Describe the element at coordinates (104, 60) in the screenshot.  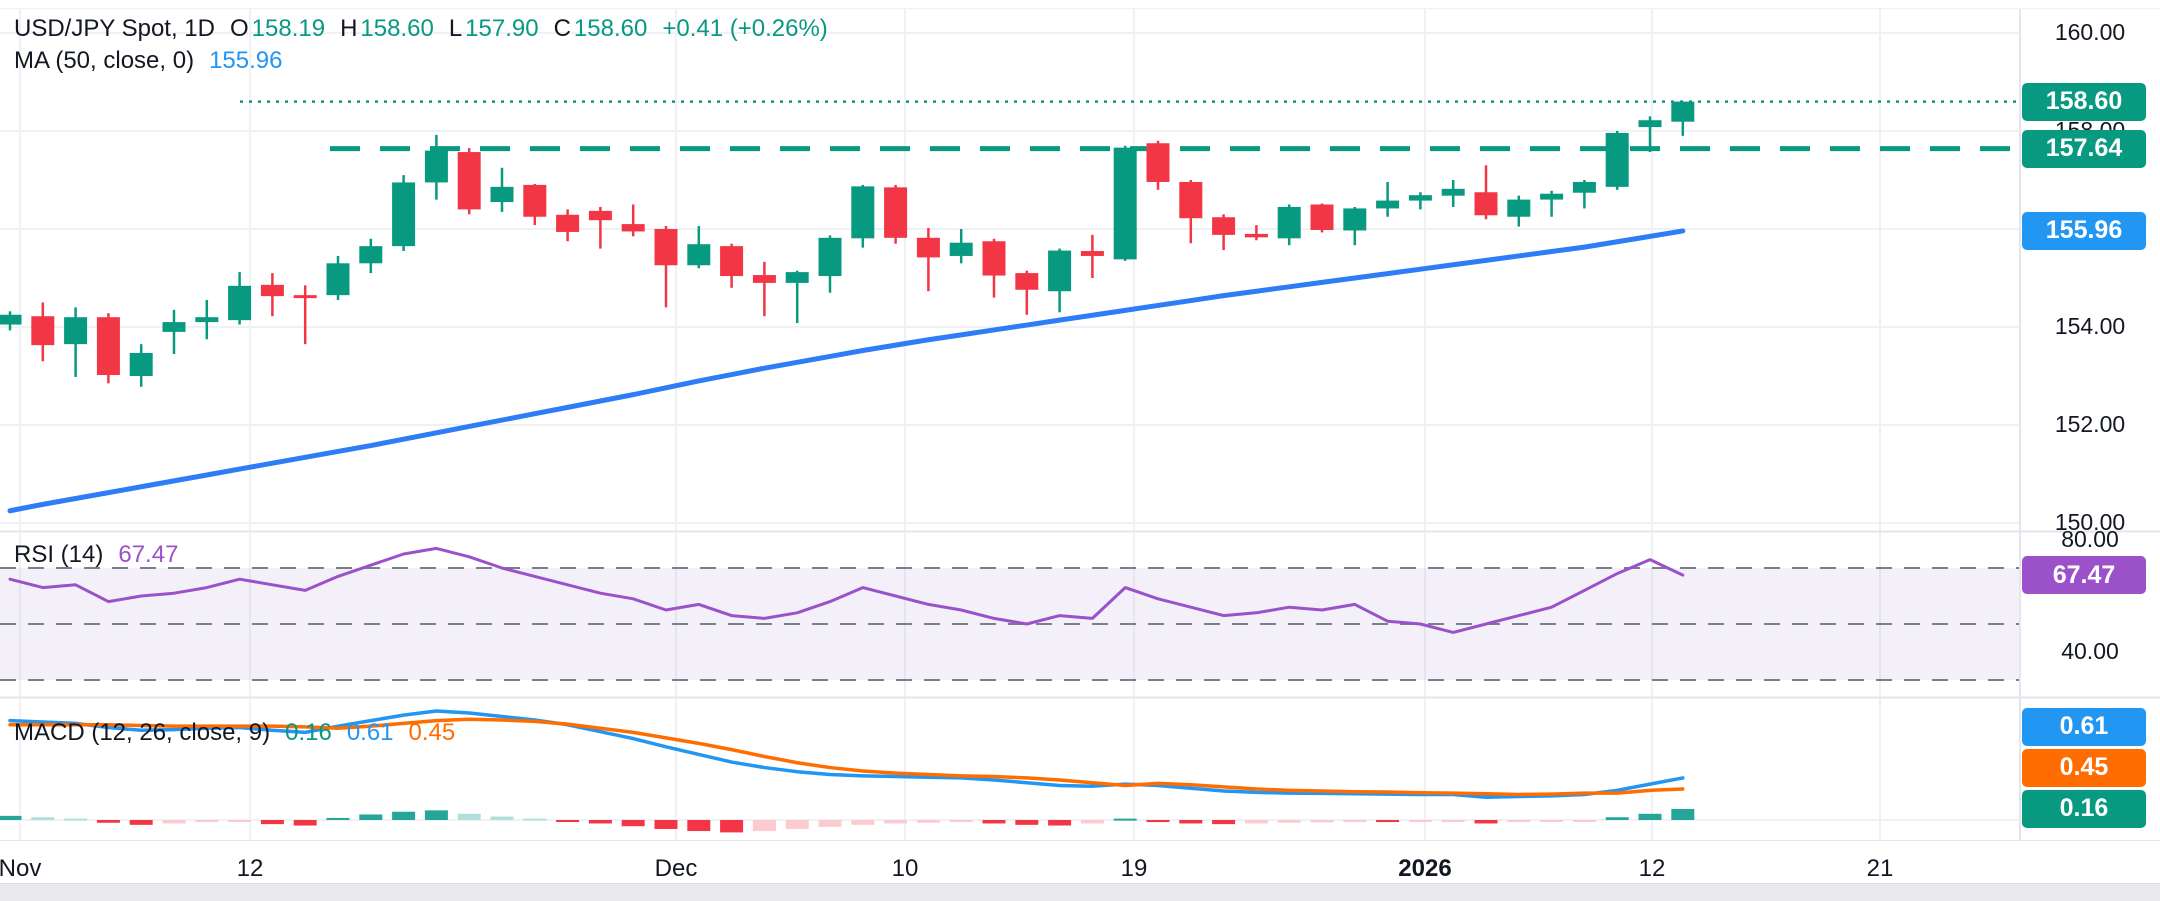
I see `ma-label: MA (50, close, 0)` at that location.